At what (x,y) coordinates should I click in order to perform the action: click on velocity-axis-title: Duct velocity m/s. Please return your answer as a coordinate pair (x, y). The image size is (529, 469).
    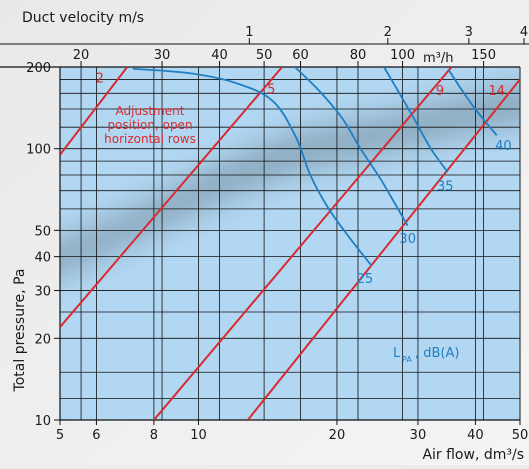
    Looking at the image, I should click on (83, 18).